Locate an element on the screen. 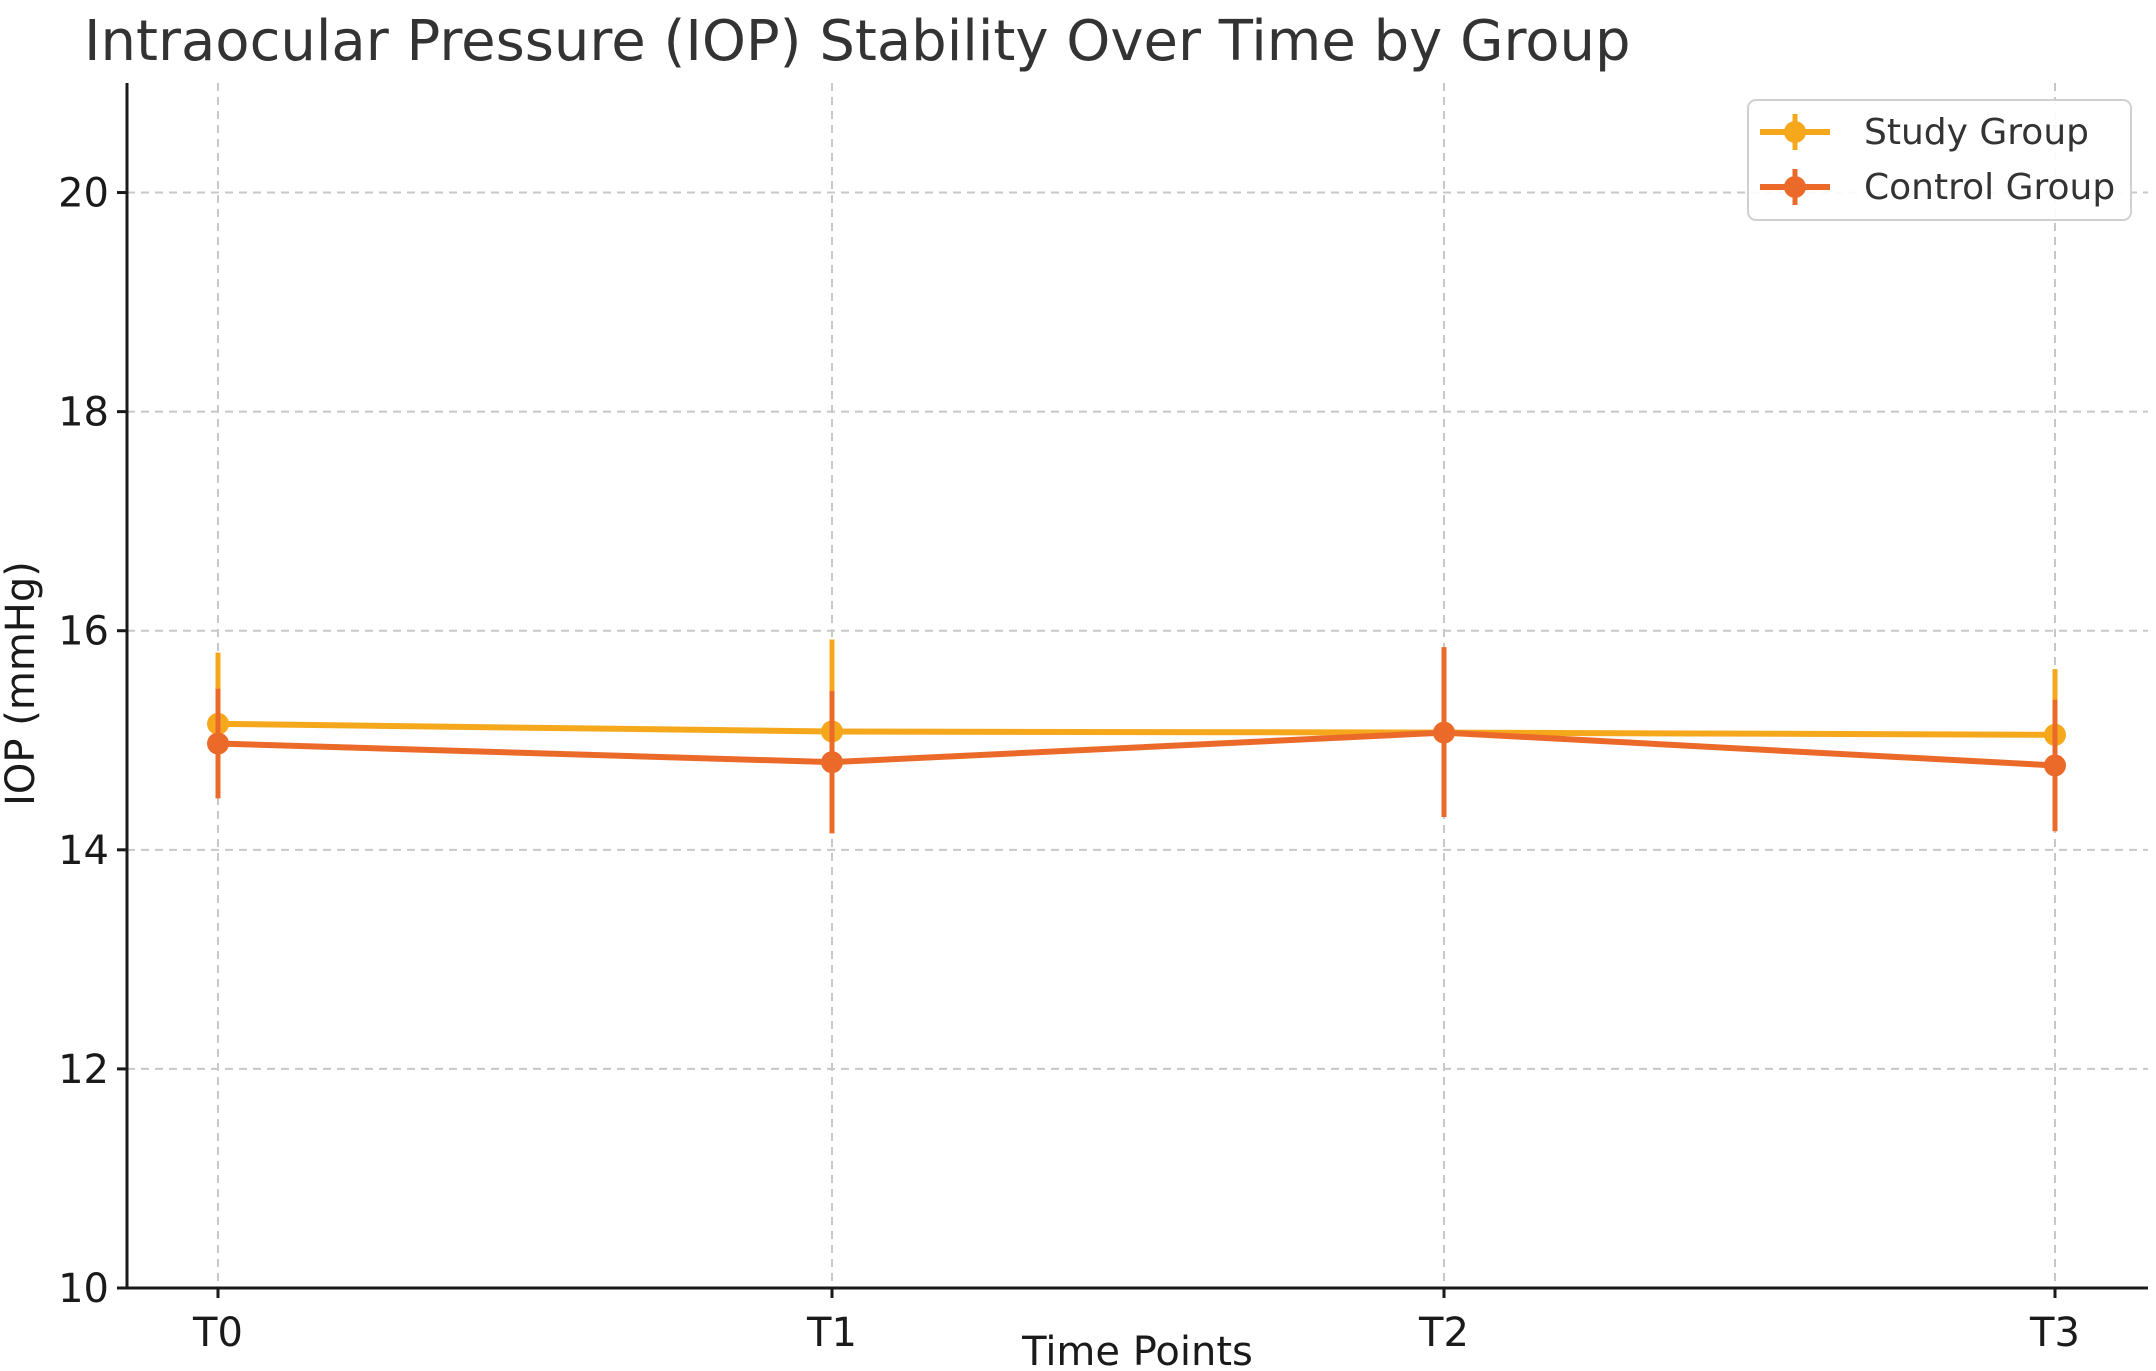 The width and height of the screenshot is (2156, 1371). legend-box is located at coordinates (1939, 160).